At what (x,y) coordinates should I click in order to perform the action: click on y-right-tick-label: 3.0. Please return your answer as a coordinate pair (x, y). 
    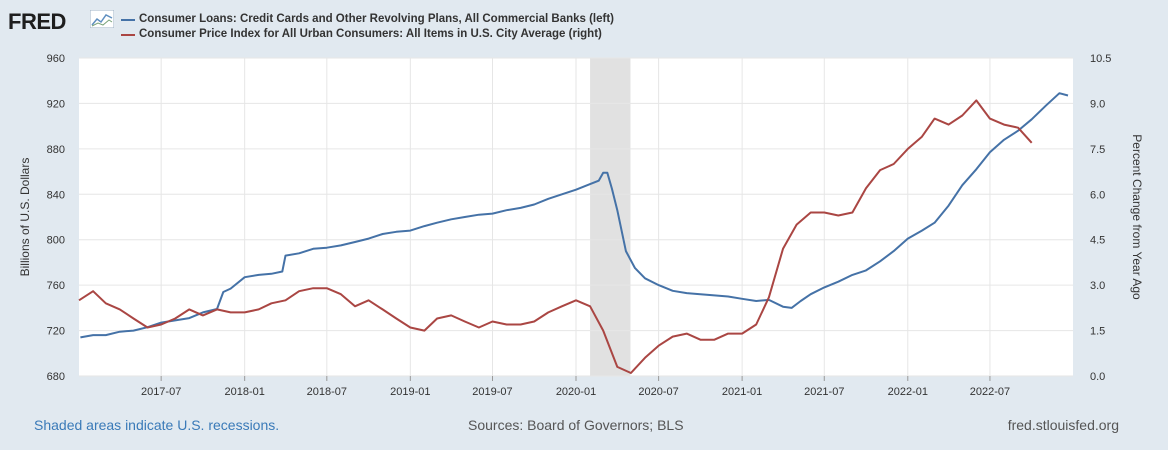
    Looking at the image, I should click on (1097, 286).